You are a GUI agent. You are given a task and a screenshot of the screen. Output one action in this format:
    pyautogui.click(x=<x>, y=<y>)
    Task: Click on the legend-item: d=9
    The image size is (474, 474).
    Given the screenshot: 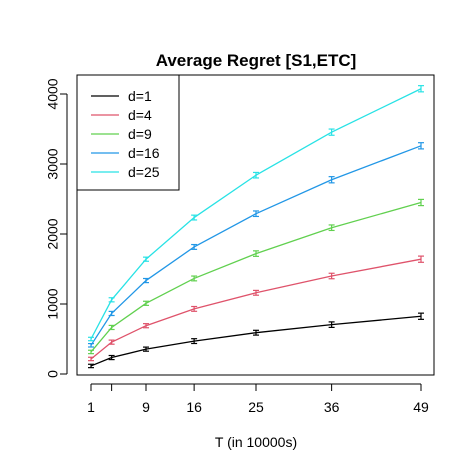 What is the action you would take?
    pyautogui.click(x=121, y=134)
    